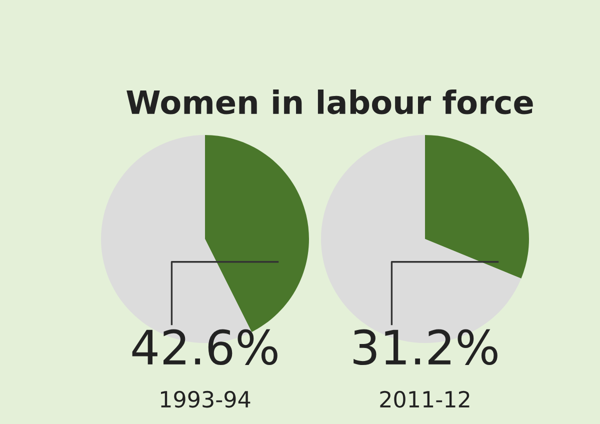 This screenshot has height=424, width=600. What do you see at coordinates (426, 347) in the screenshot?
I see `data-label: 31.2%` at bounding box center [426, 347].